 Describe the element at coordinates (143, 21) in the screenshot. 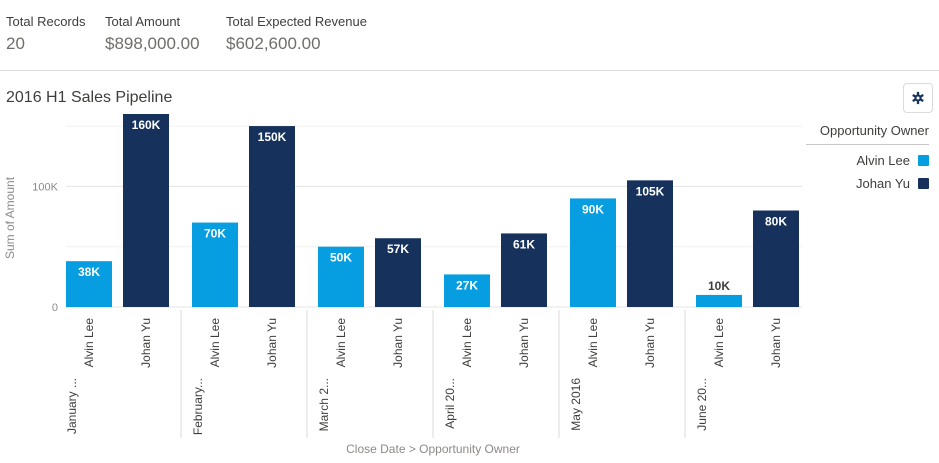

I see `stat-label: Total Amount` at that location.